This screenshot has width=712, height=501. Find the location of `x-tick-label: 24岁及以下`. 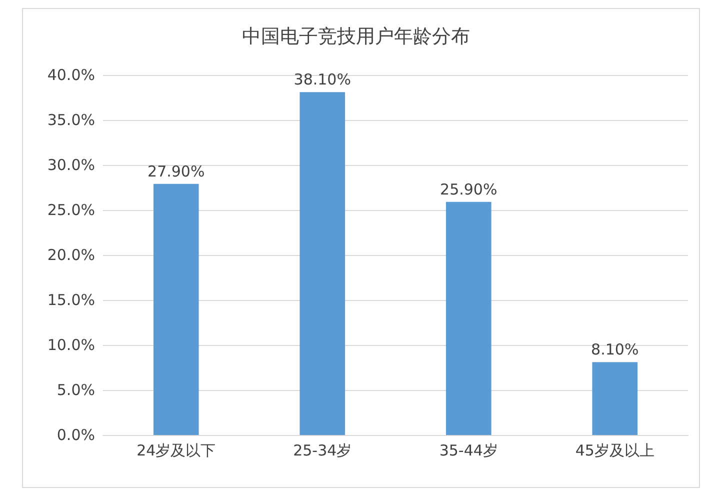

x-tick-label: 24岁及以下 is located at coordinates (176, 451).